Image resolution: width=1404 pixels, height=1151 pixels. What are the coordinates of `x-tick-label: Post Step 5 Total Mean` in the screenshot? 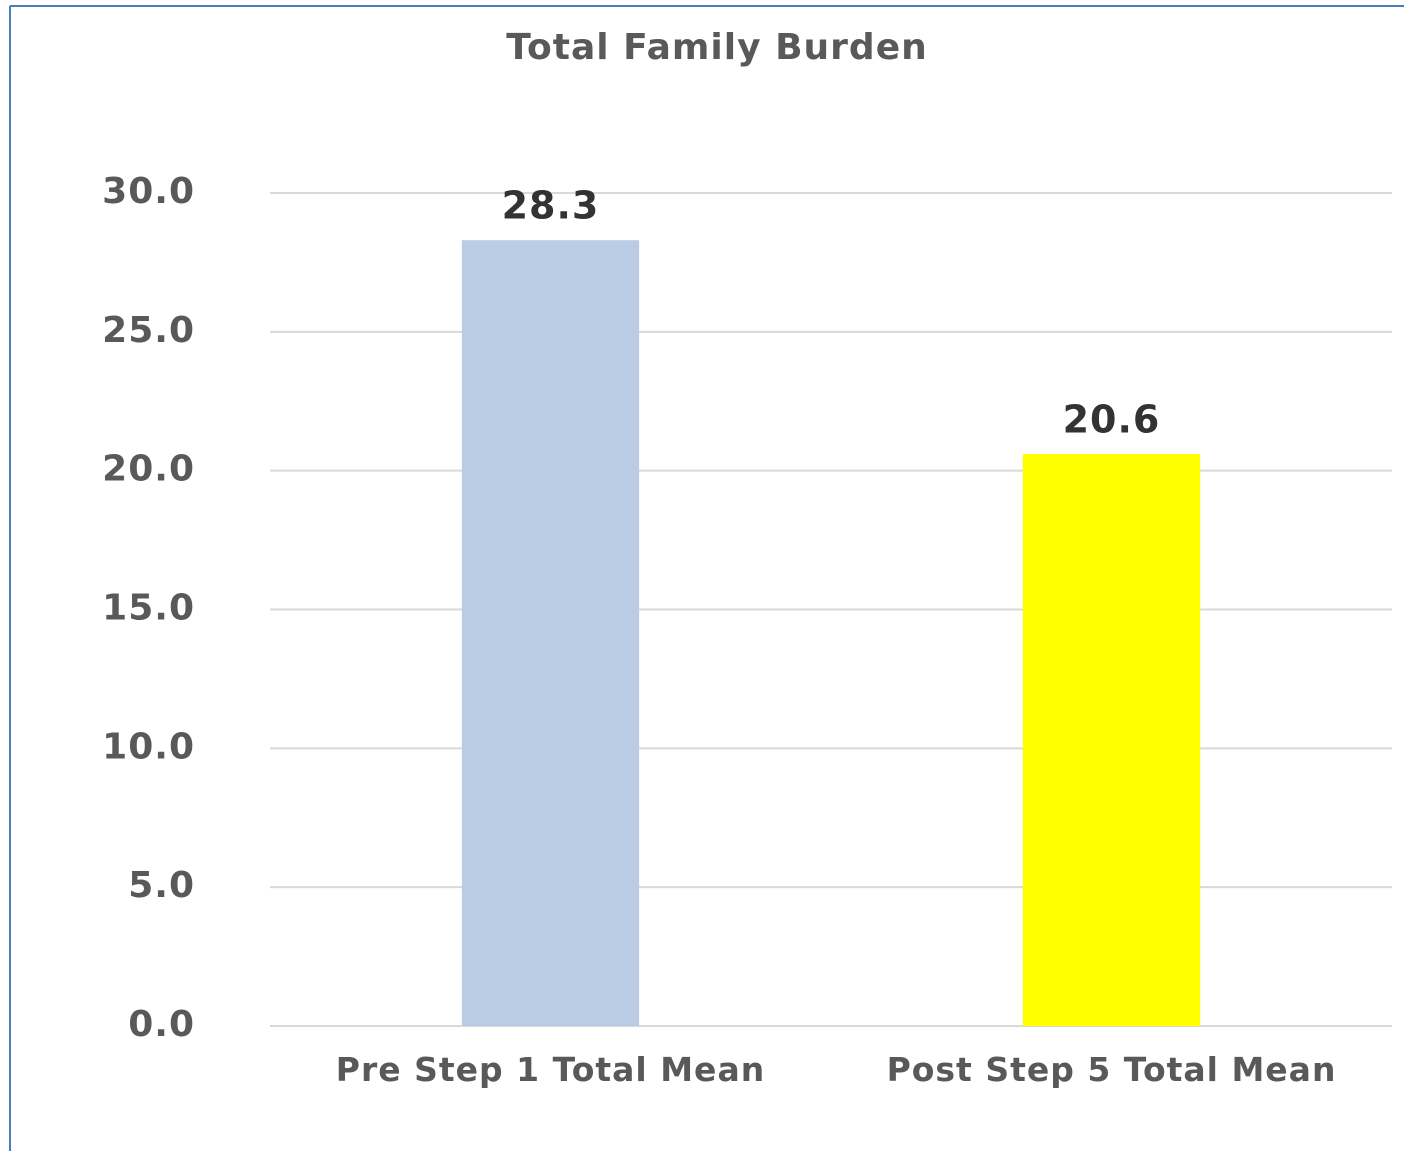 It's located at (1111, 1069).